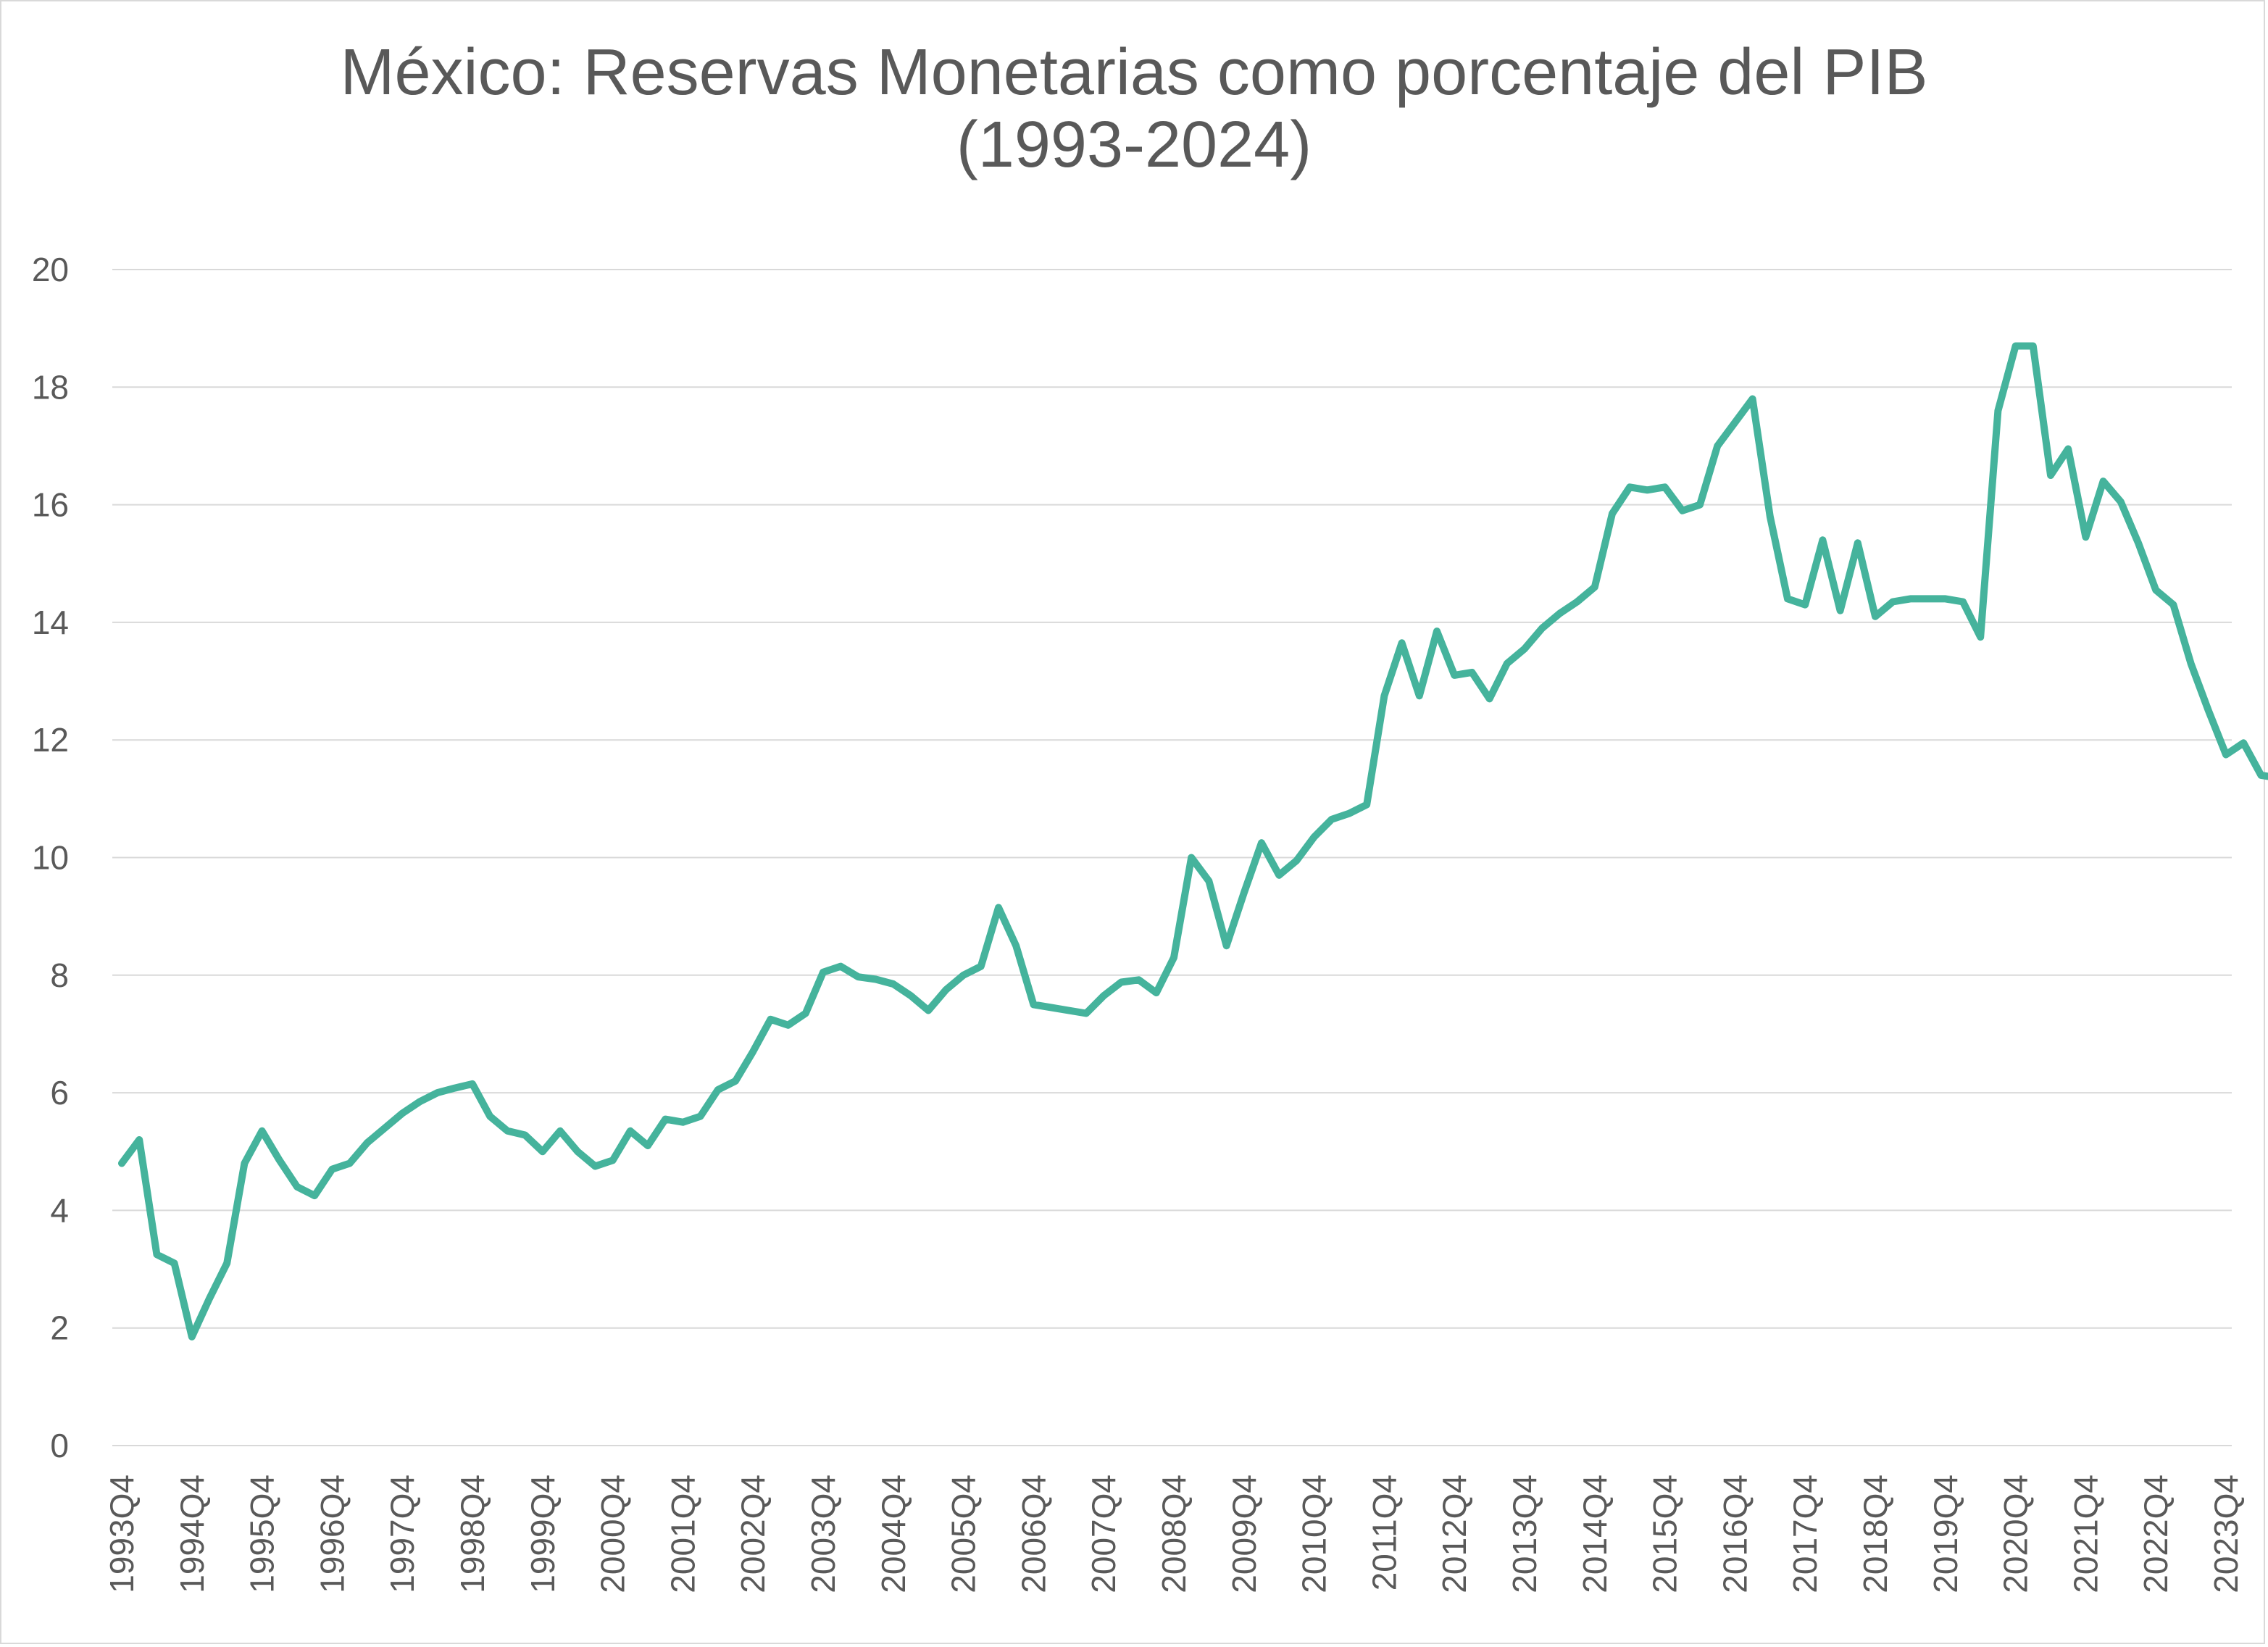  What do you see at coordinates (51, 622) in the screenshot?
I see `y-tick-label: 14` at bounding box center [51, 622].